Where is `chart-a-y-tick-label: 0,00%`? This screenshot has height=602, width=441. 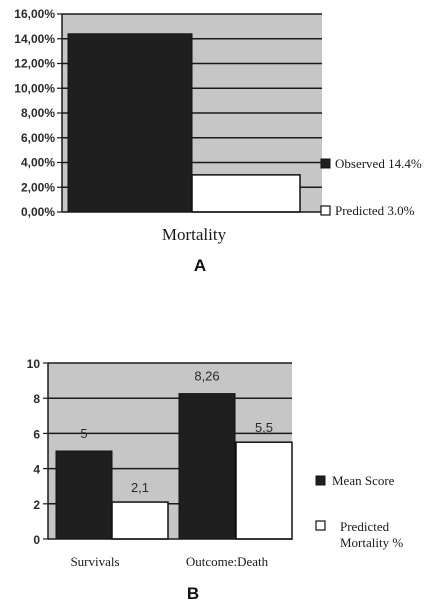 chart-a-y-tick-label: 0,00% is located at coordinates (38, 212).